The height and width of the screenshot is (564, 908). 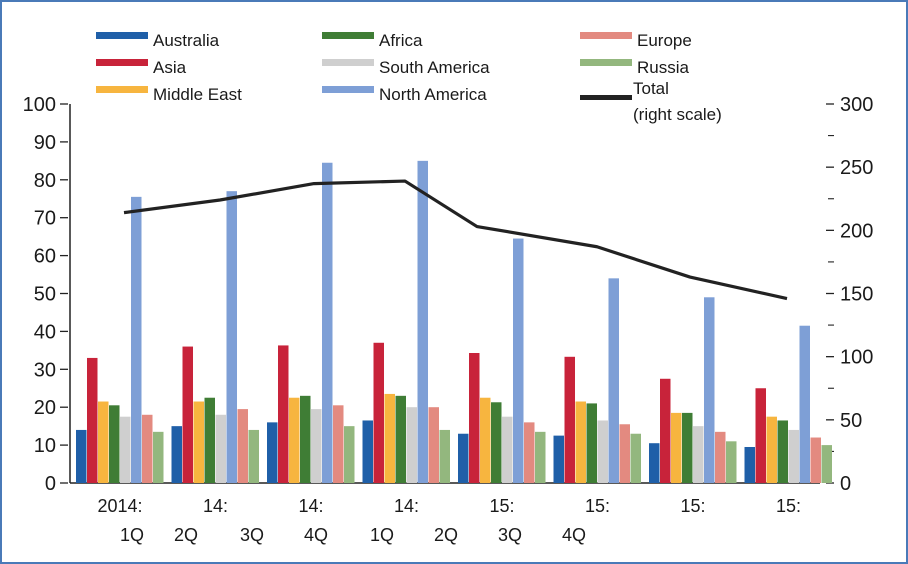 I want to click on legend-label-africa: Africa, so click(x=401, y=40).